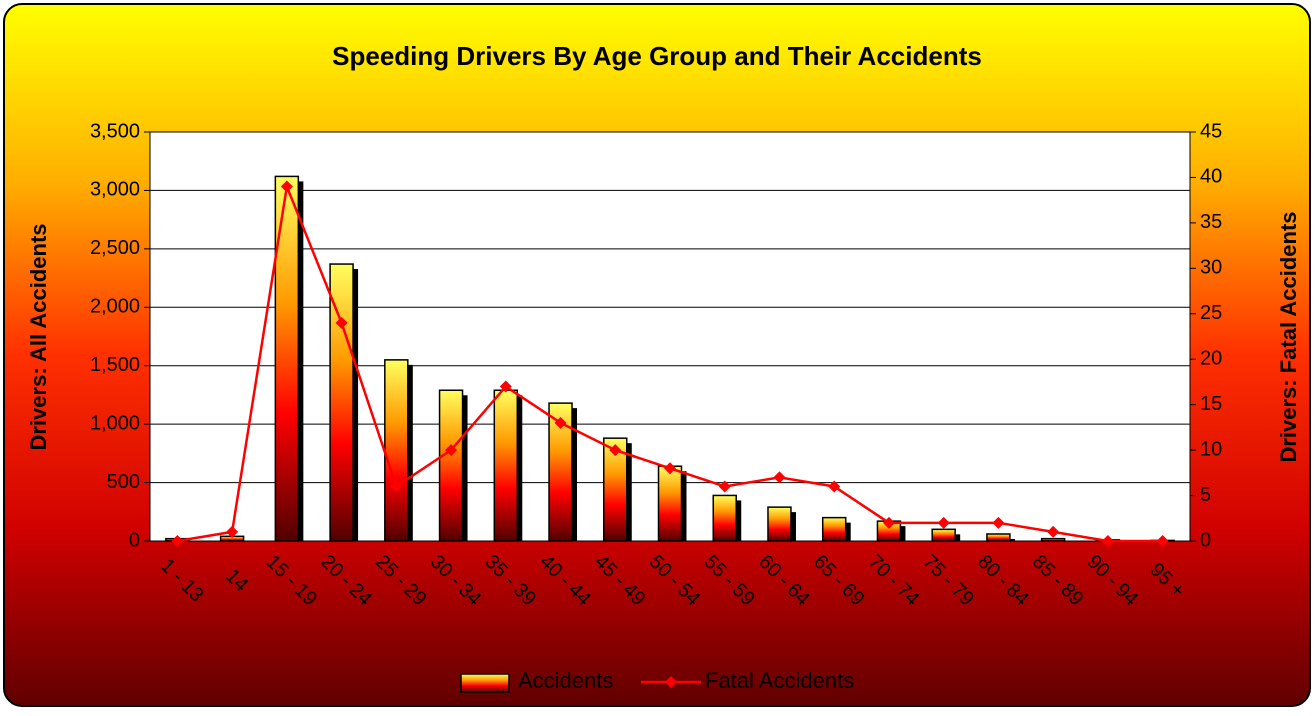 Image resolution: width=1315 pixels, height=716 pixels. What do you see at coordinates (1211, 359) in the screenshot?
I see `y2-tick-label: 20` at bounding box center [1211, 359].